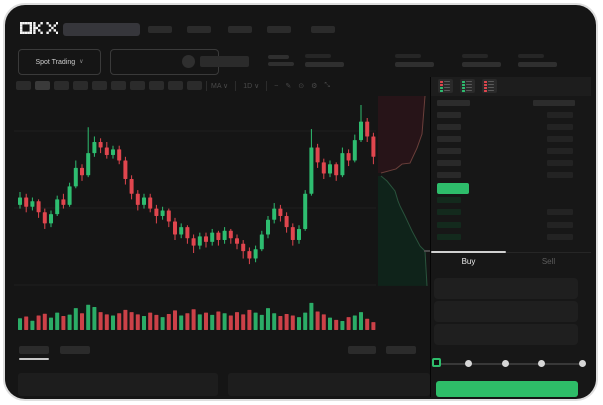  Describe the element at coordinates (281, 64) in the screenshot. I see `price-change-placeholder` at that location.